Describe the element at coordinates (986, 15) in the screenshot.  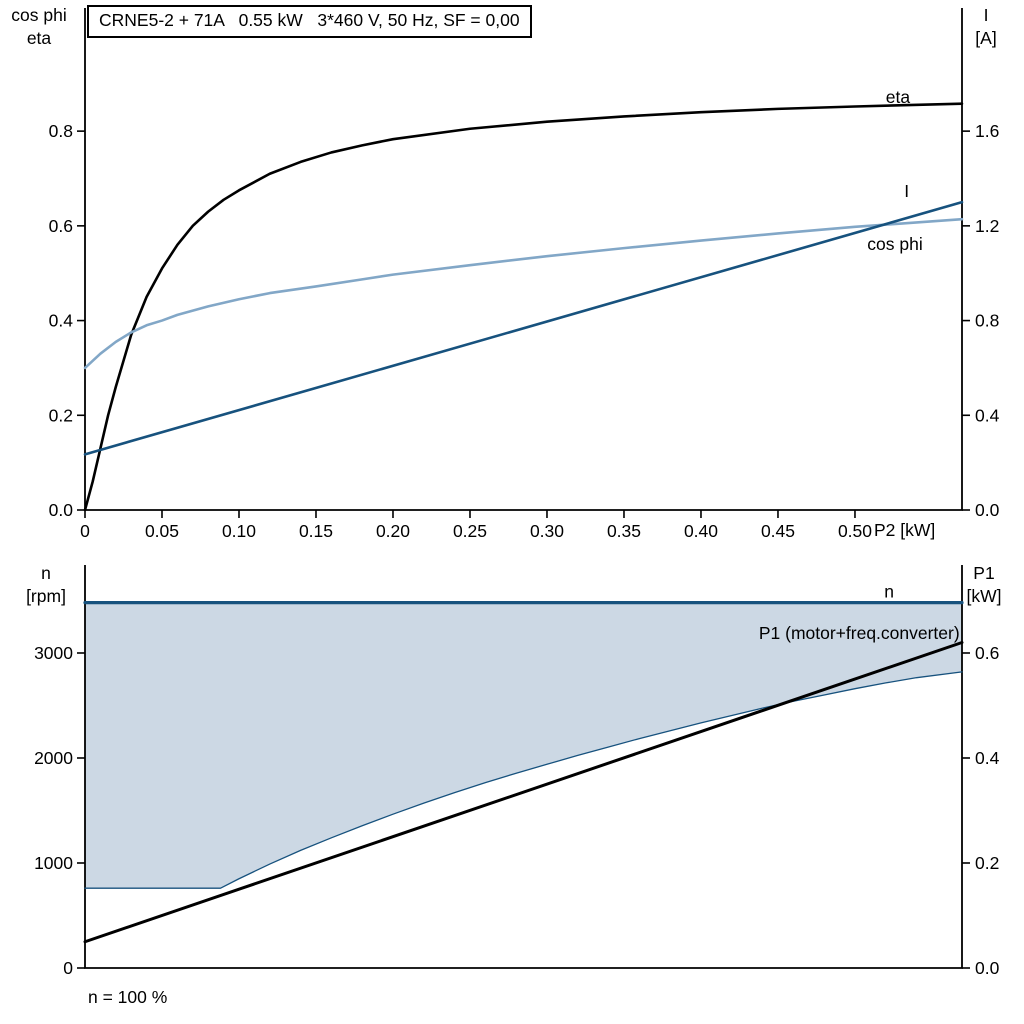
I see `axis-title-current: I` at that location.